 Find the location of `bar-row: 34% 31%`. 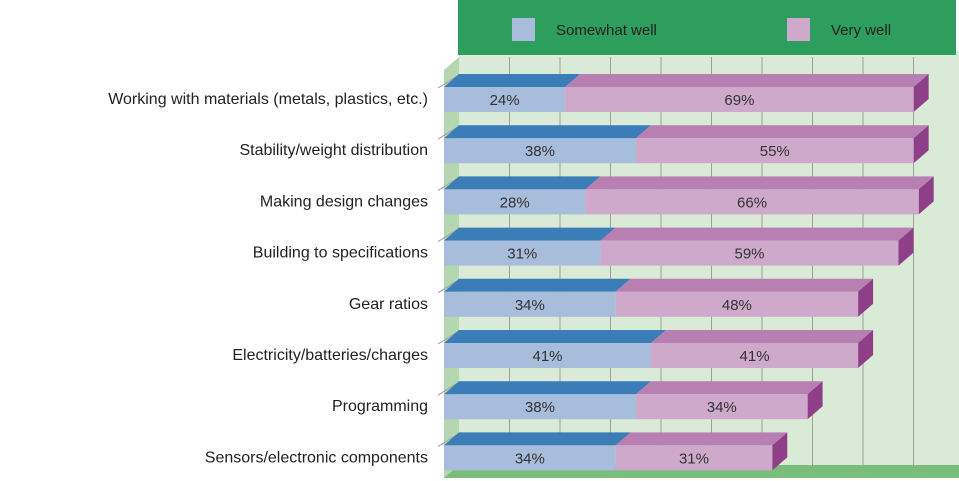

bar-row: 34% 31% is located at coordinates (616, 451).